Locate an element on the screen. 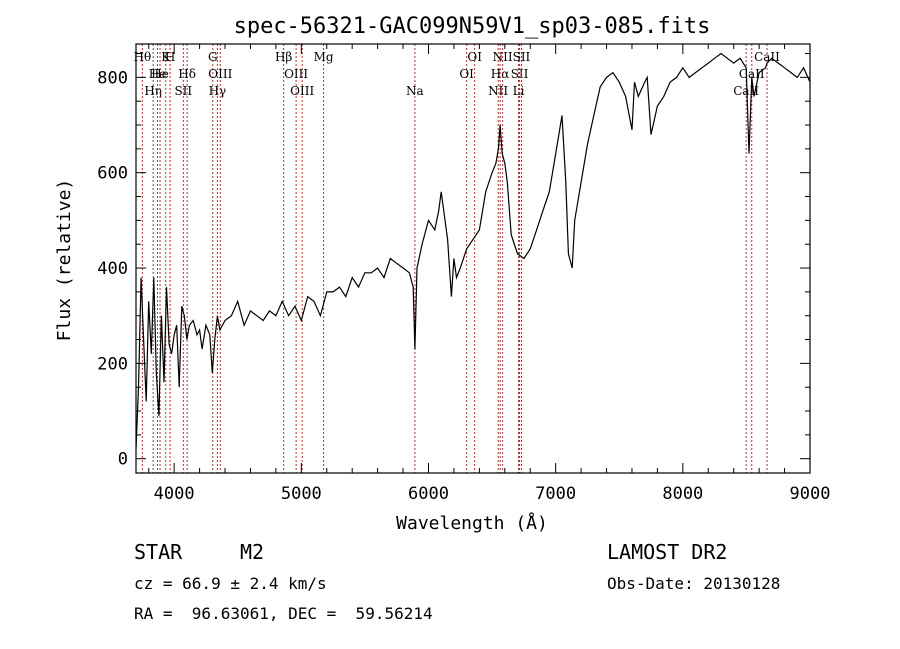 The height and width of the screenshot is (649, 900). marker-label-3: He is located at coordinates (160, 74).